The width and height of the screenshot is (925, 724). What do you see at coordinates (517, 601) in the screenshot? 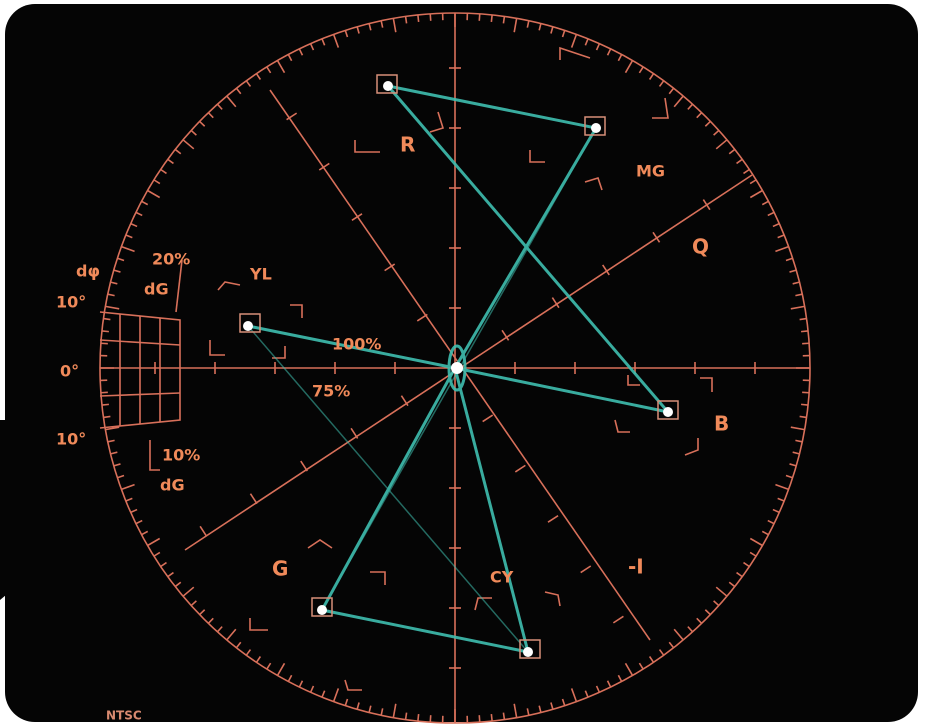
I see `target-cy` at bounding box center [517, 601].